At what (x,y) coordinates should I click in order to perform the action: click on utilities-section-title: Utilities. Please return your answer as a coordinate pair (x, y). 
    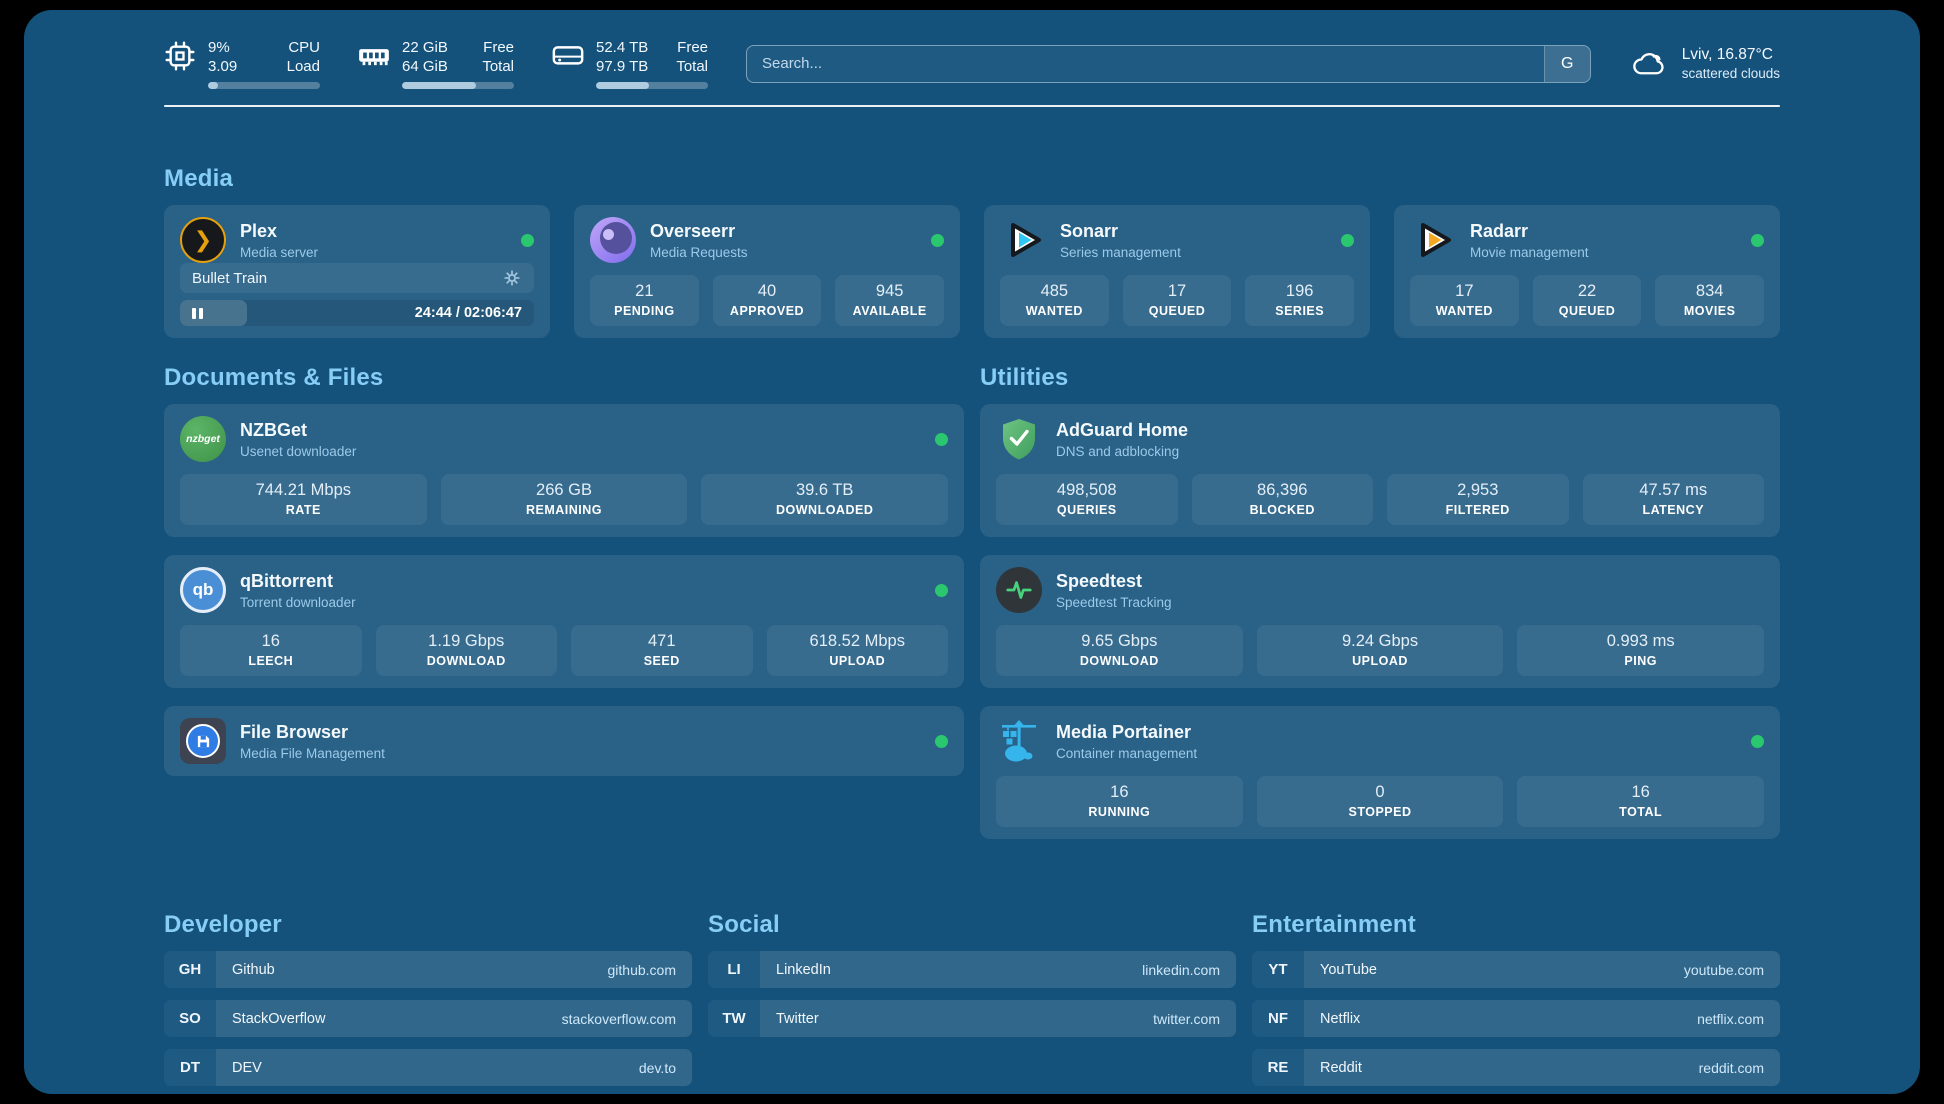
    Looking at the image, I should click on (1024, 377).